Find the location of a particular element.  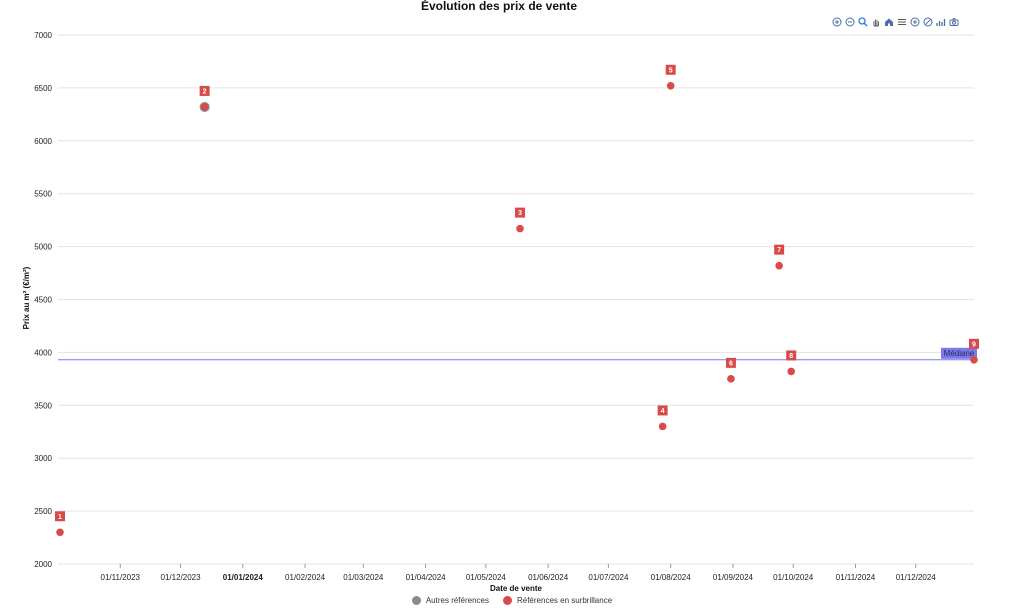

x-tick-label: 01/11/2023 is located at coordinates (121, 577).